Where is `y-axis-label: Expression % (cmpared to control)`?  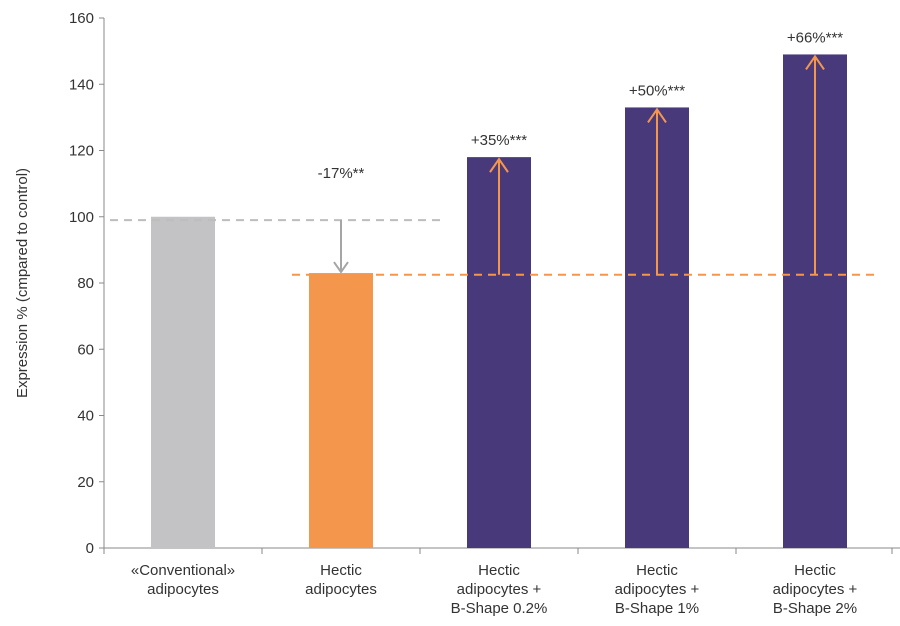
y-axis-label: Expression % (cmpared to control) is located at coordinates (22, 283).